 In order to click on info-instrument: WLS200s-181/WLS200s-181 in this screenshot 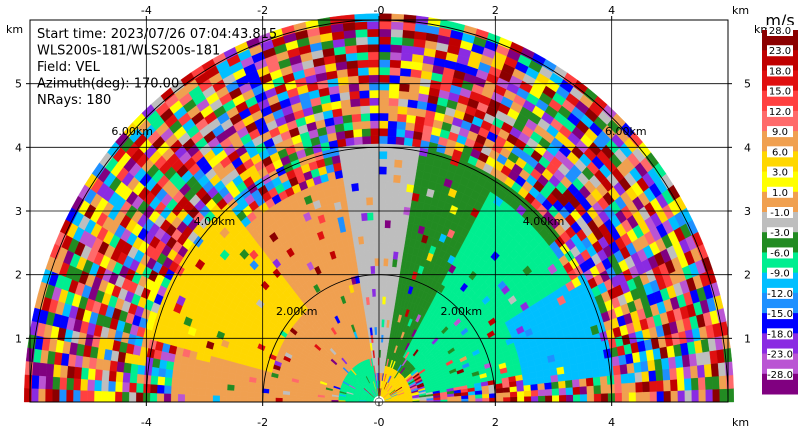, I will do `click(128, 51)`.